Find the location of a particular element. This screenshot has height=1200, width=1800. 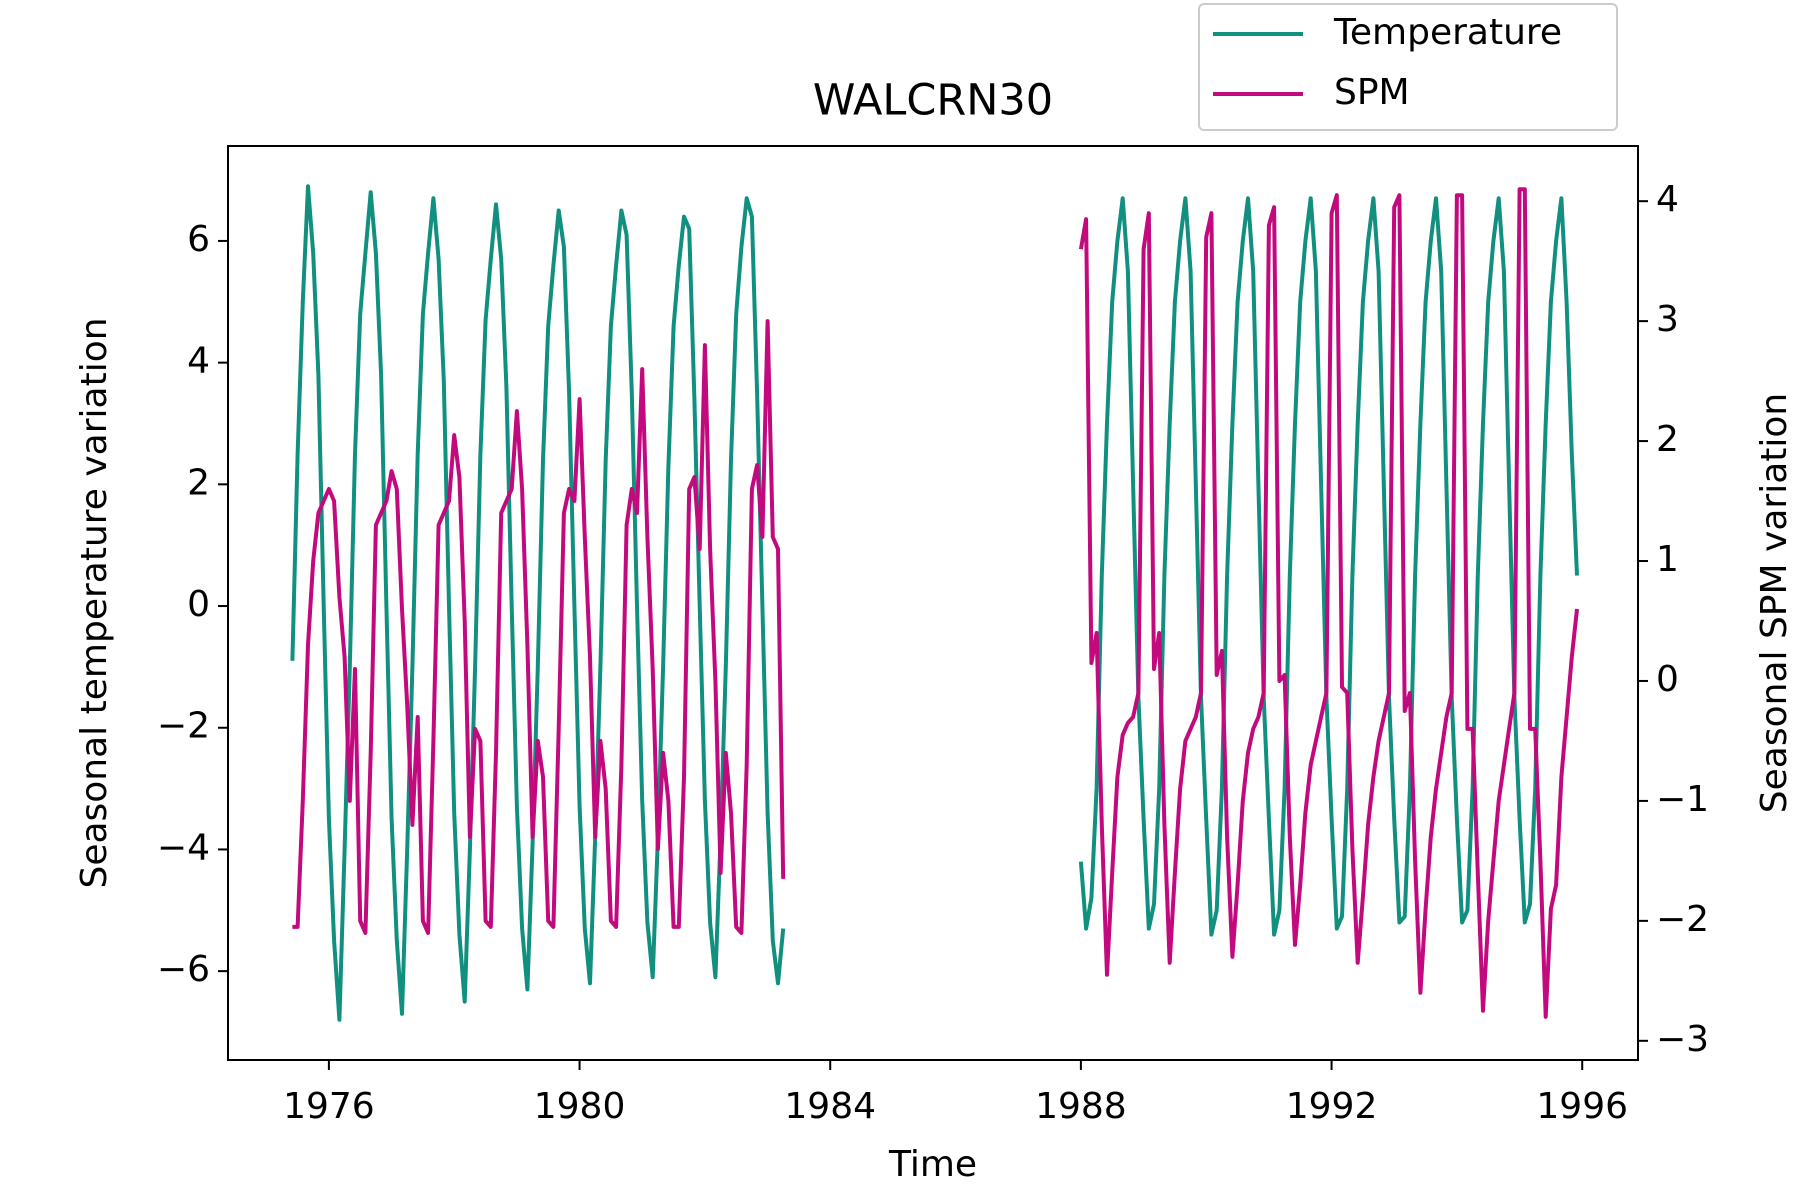

legend-label: Temperature is located at coordinates (1447, 32).